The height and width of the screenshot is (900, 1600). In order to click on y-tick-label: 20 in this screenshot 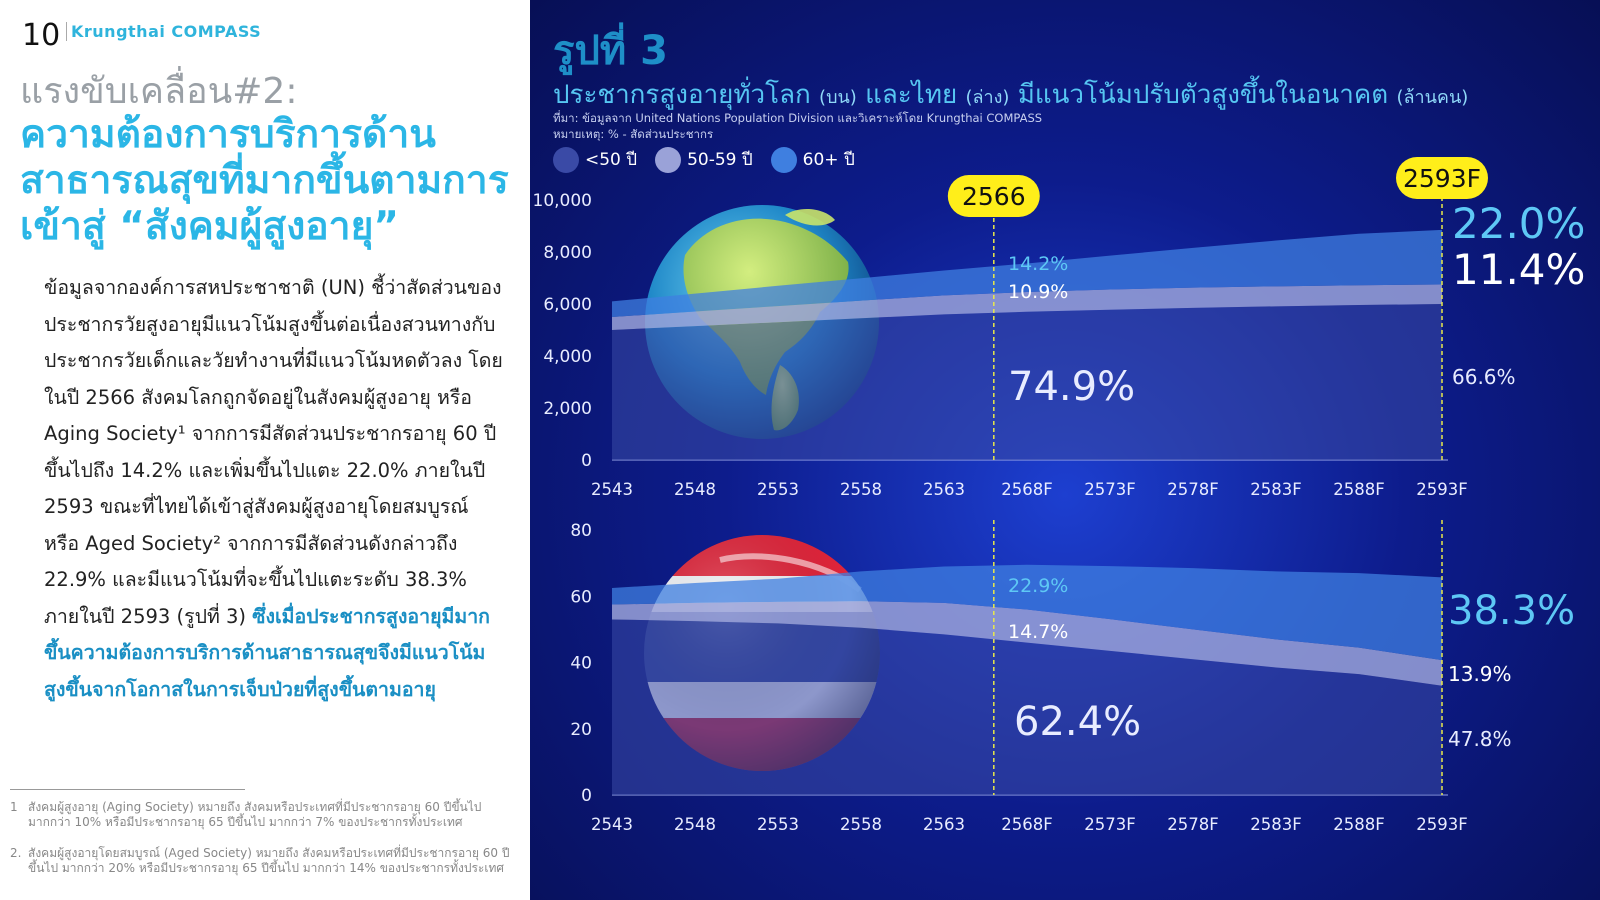, I will do `click(581, 730)`.